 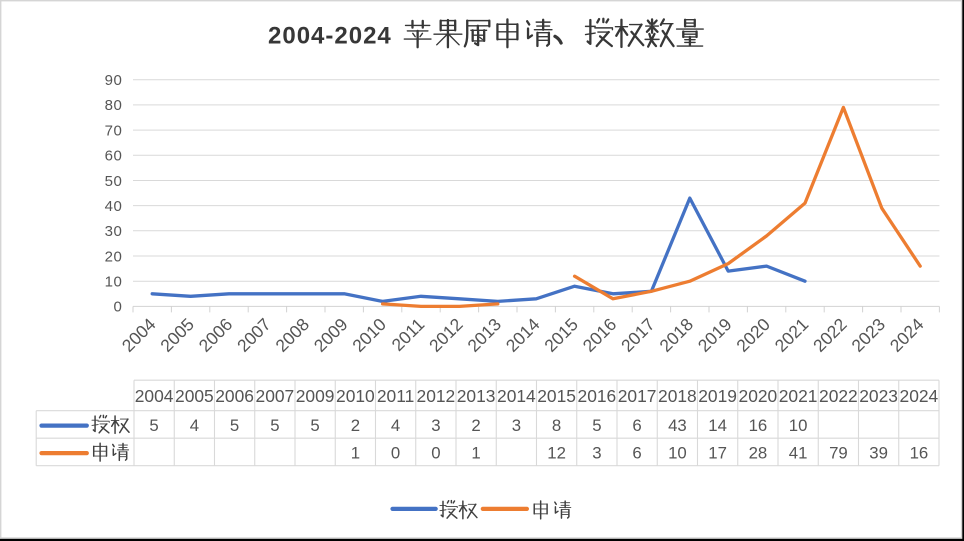 What do you see at coordinates (114, 256) in the screenshot?
I see `svg-text: 20` at bounding box center [114, 256].